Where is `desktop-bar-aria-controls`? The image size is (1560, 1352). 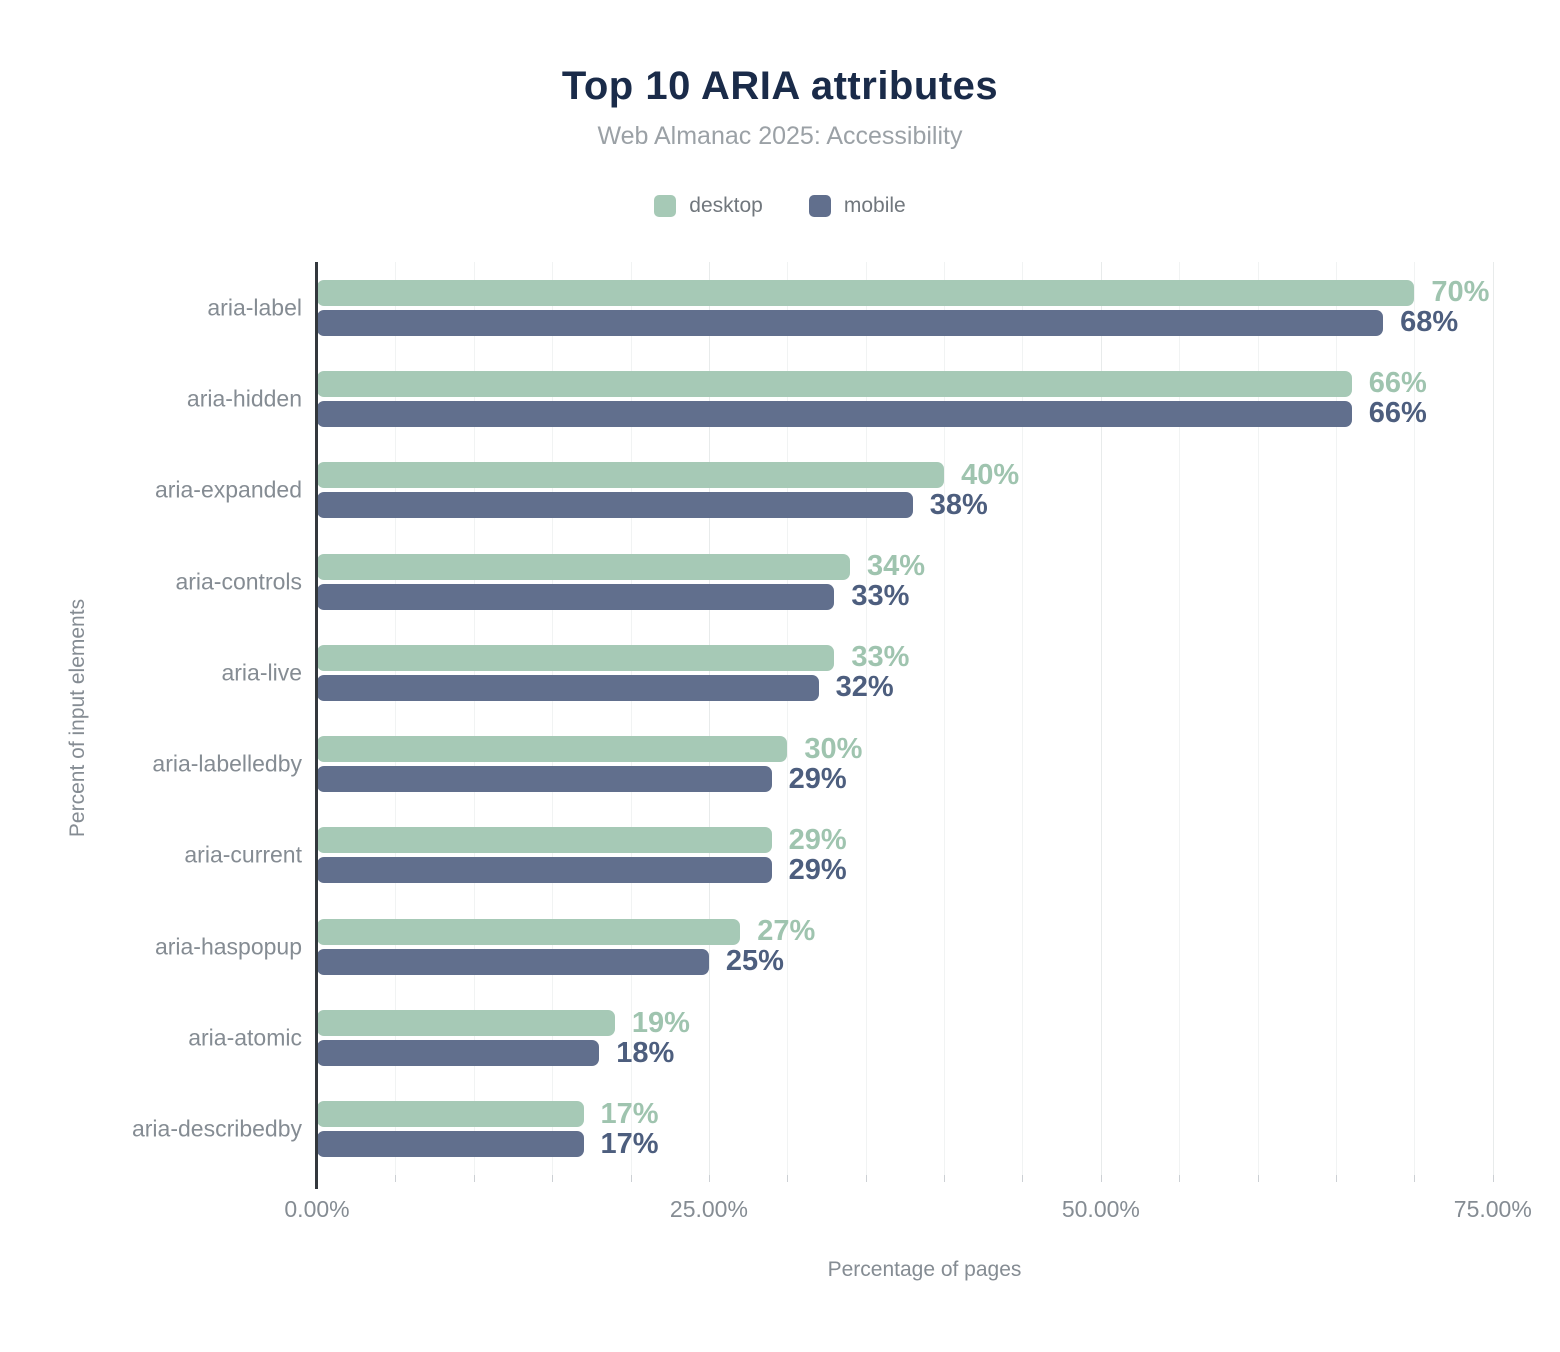
desktop-bar-aria-controls is located at coordinates (584, 566).